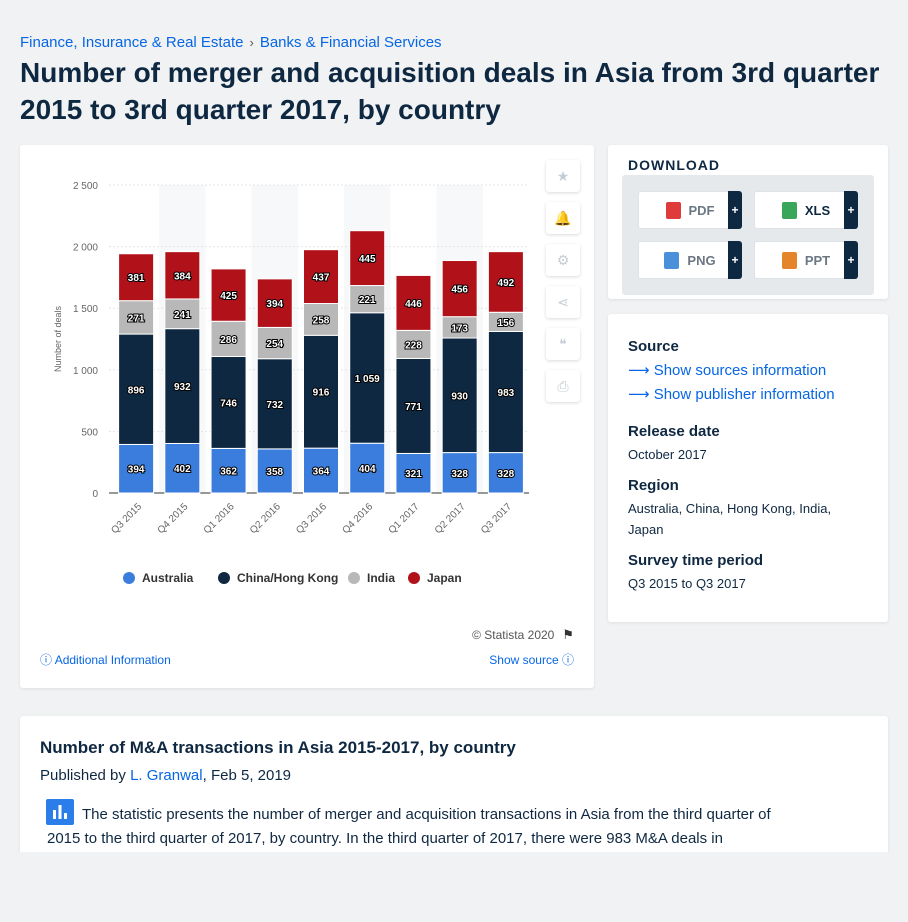 This screenshot has height=922, width=908. Describe the element at coordinates (496, 518) in the screenshot. I see `x-tick-label: Q3 2017` at that location.